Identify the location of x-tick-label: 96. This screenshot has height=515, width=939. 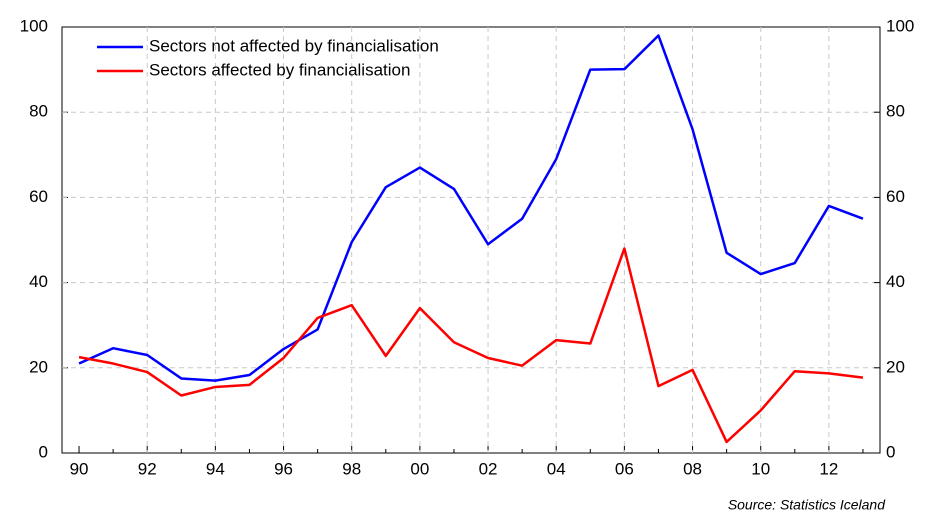
(283, 468).